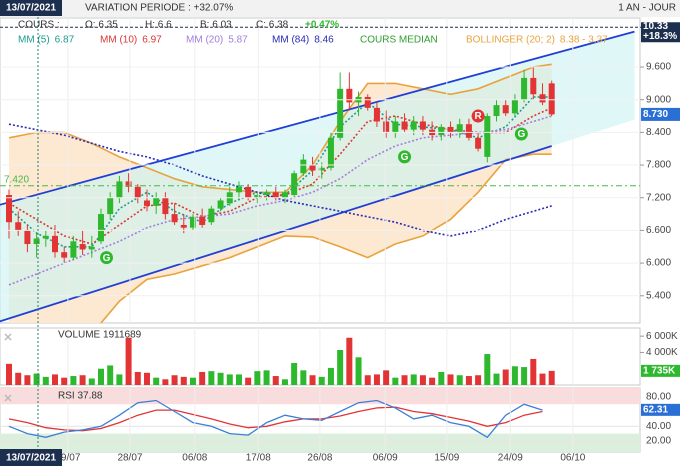 The image size is (680, 466). What do you see at coordinates (152, 40) in the screenshot?
I see `legend-value: 6.97` at bounding box center [152, 40].